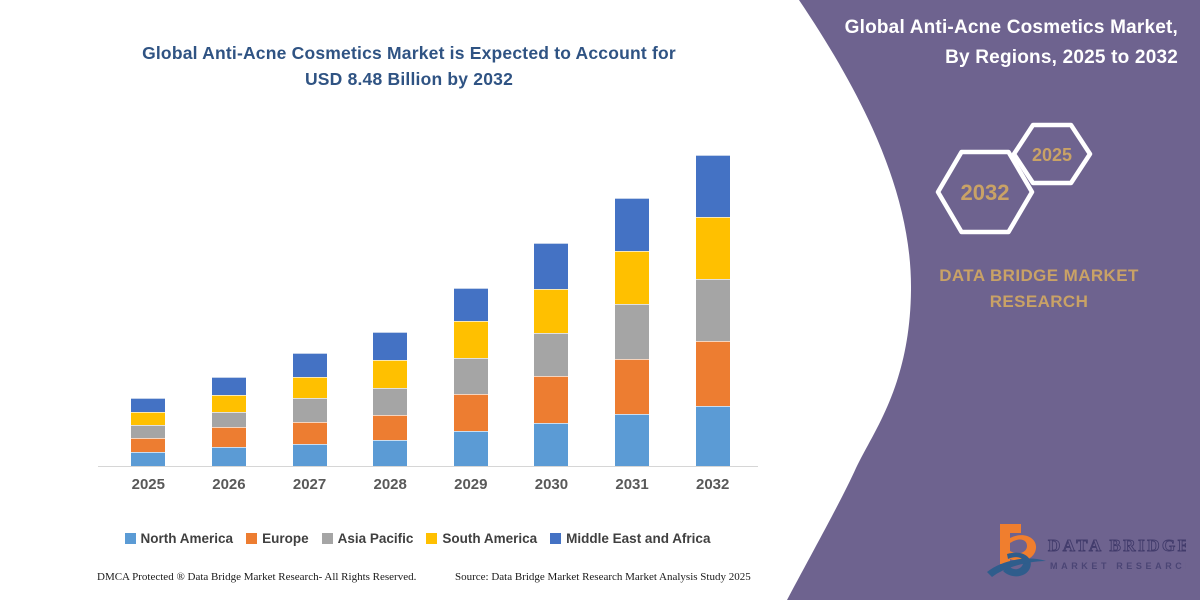 This screenshot has width=1200, height=600. I want to click on x-axis-label-2029: 2029, so click(471, 484).